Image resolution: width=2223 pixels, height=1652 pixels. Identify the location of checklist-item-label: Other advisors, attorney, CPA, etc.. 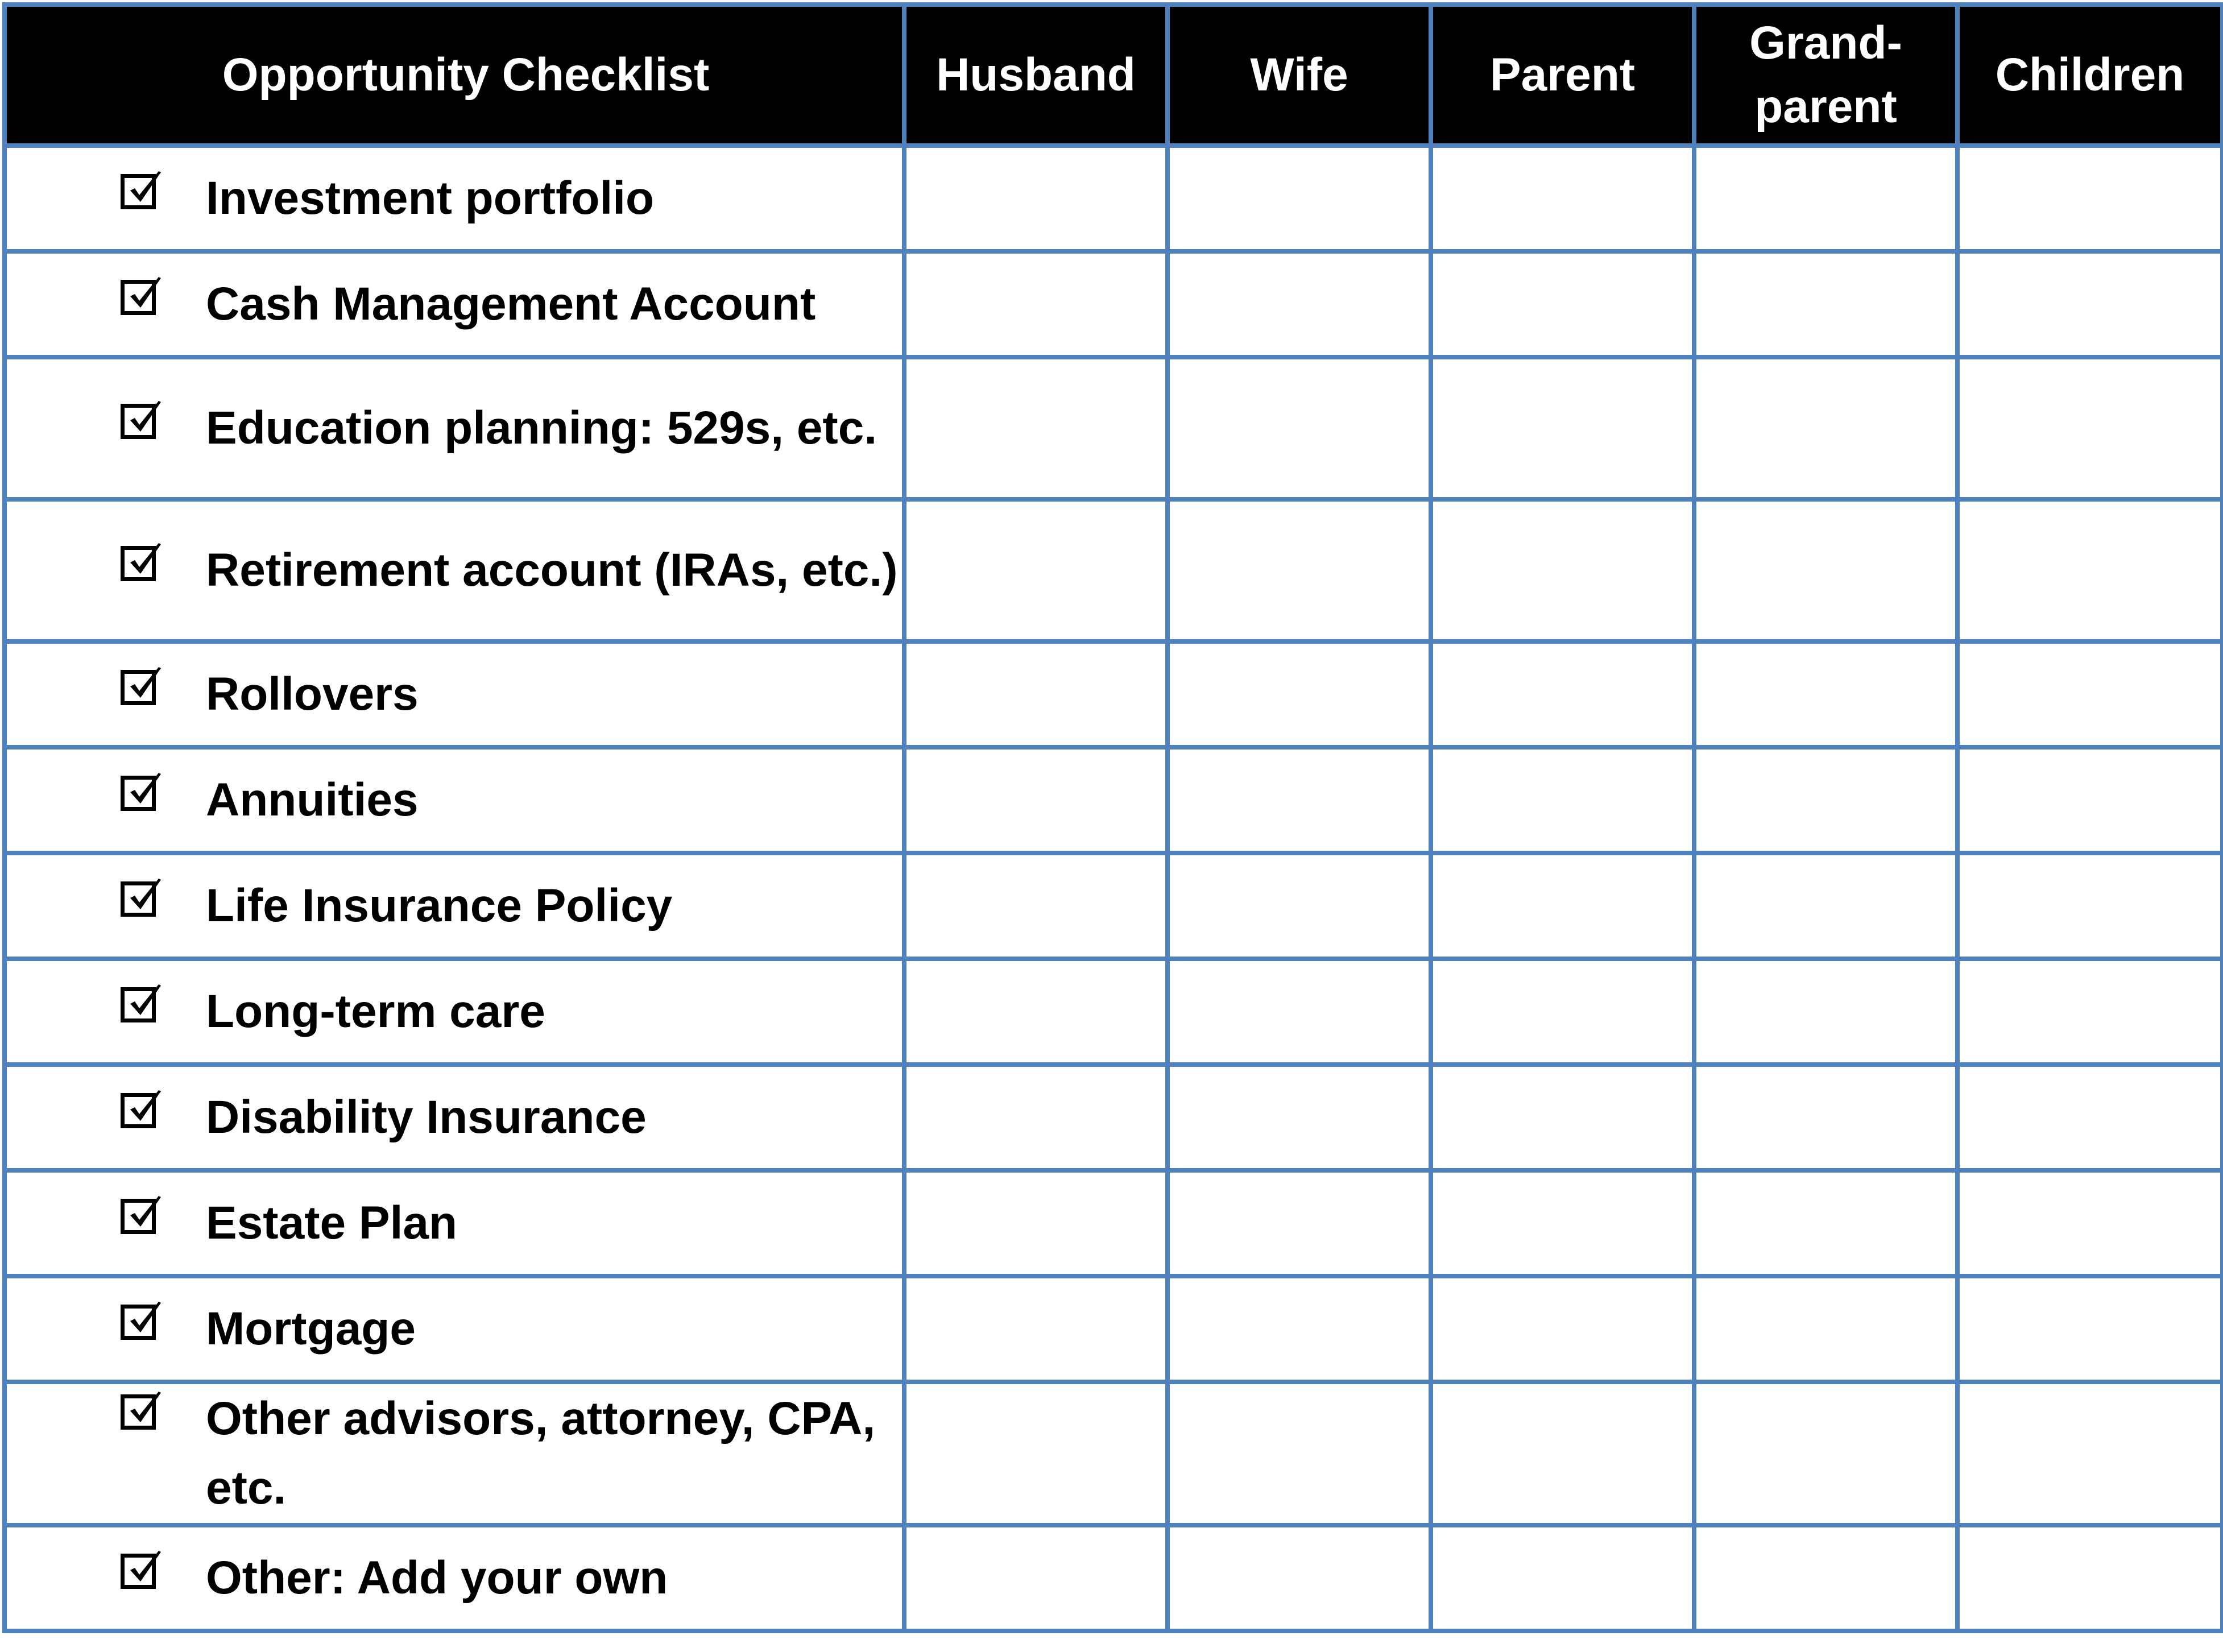
(541, 1453).